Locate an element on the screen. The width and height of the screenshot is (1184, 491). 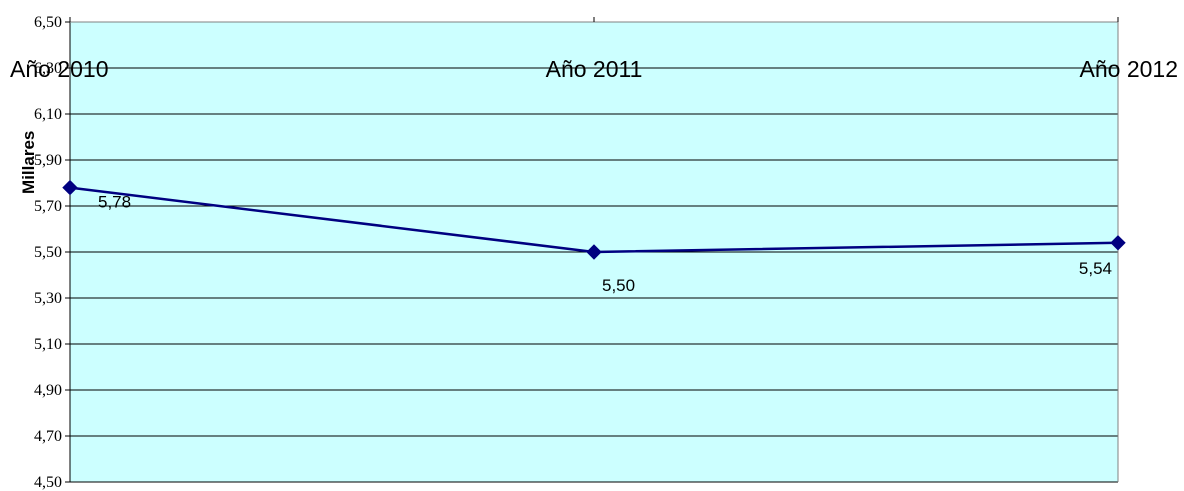
y-tick-label: 6,30 is located at coordinates (48, 68).